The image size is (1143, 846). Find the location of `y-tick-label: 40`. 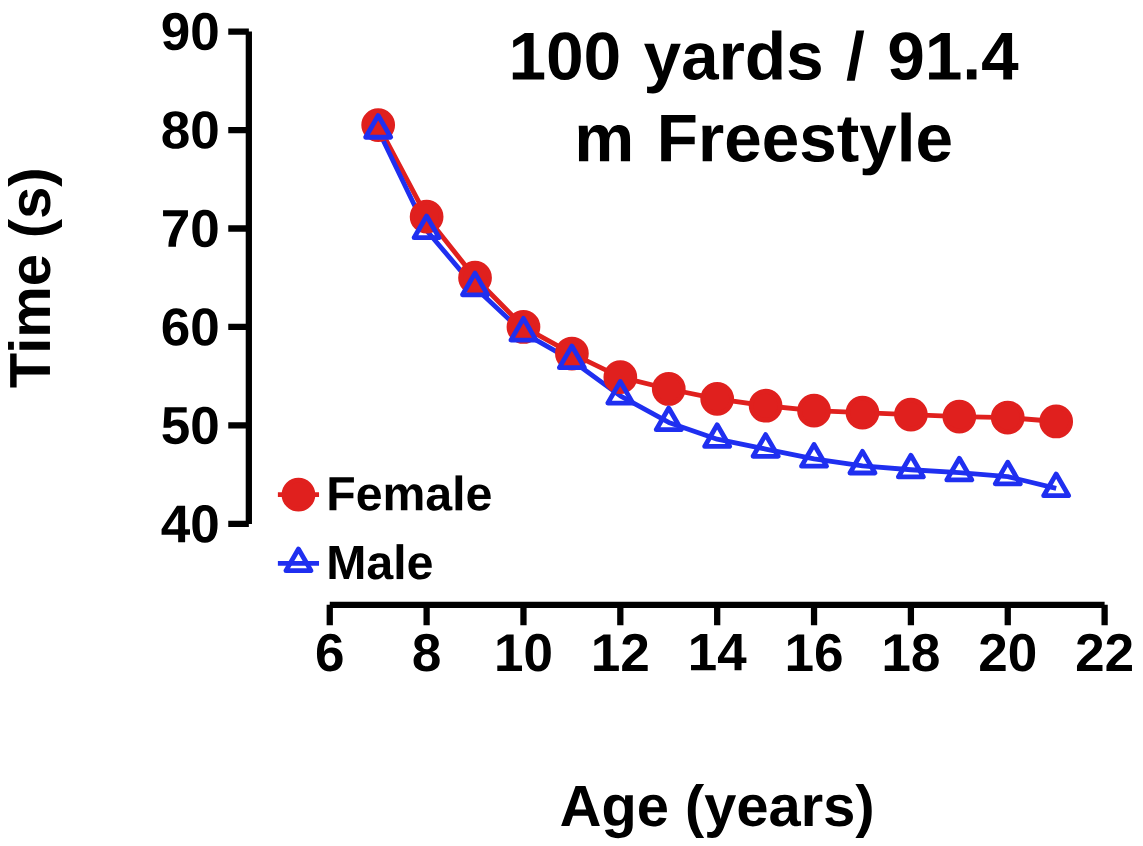

y-tick-label: 40 is located at coordinates (189, 524).